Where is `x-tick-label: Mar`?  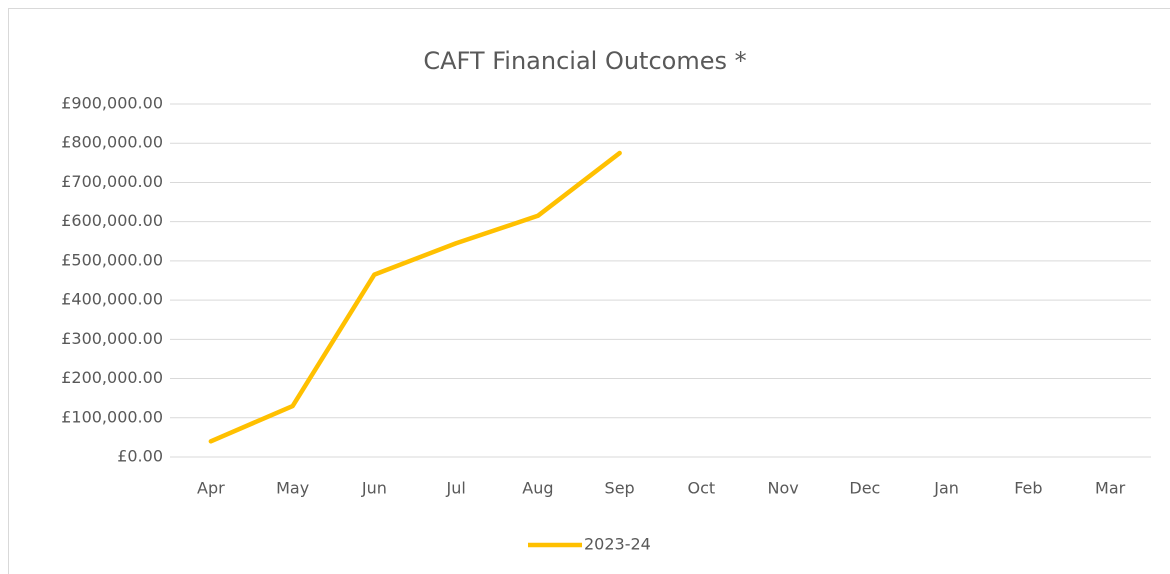
x-tick-label: Mar is located at coordinates (1110, 488).